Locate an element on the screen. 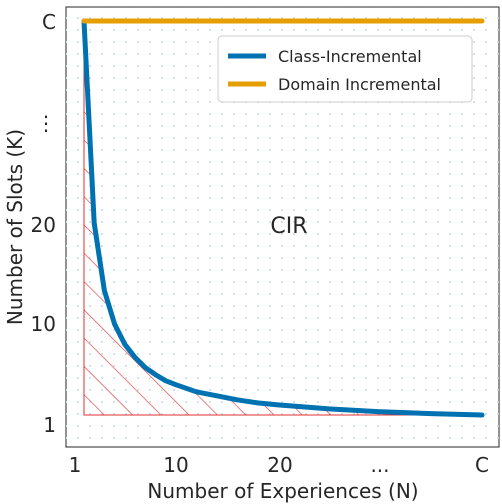  x-ticks: 1 10 20... C is located at coordinates (279, 465).